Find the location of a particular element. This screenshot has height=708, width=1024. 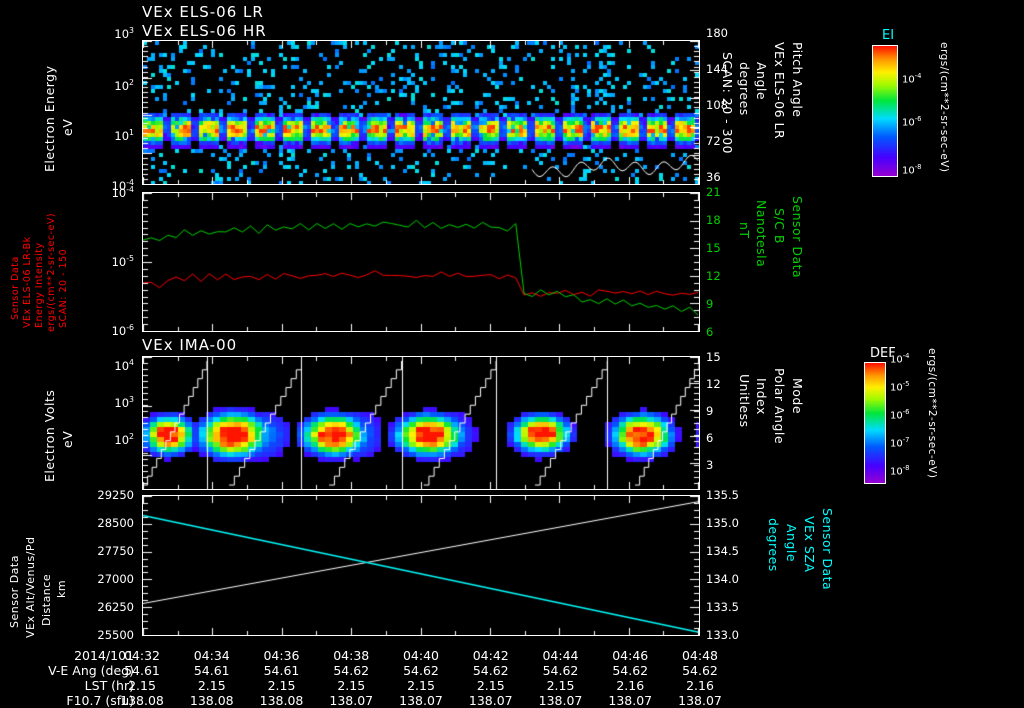

panel1-title-hr: VEx ELS-06 HR is located at coordinates (204, 31).